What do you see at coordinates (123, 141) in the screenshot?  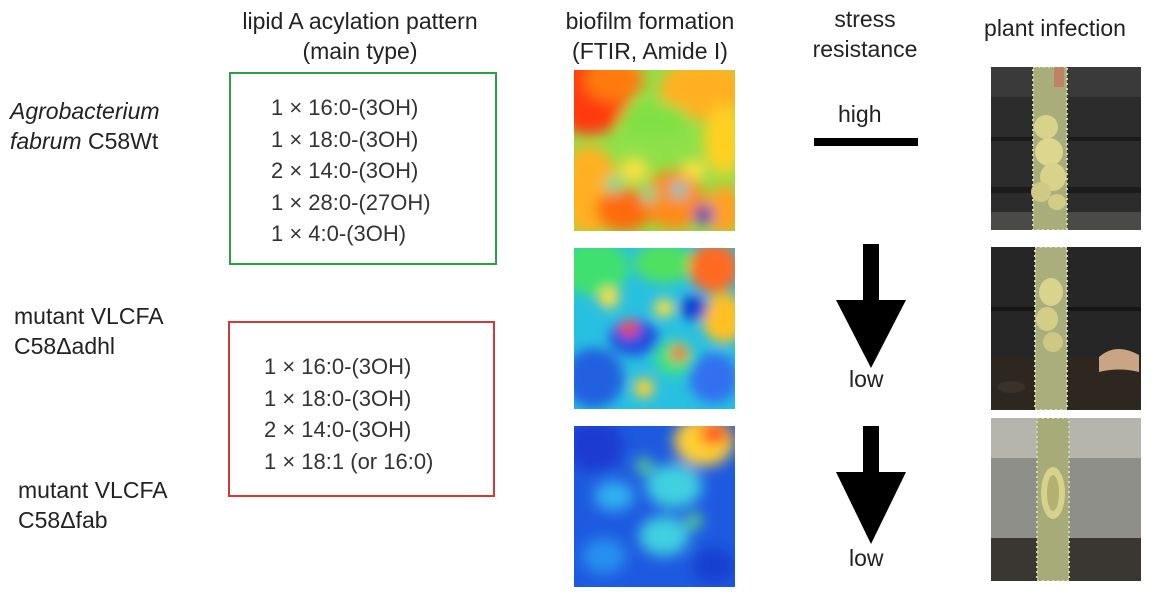 I see `strain-id: C58Wt` at bounding box center [123, 141].